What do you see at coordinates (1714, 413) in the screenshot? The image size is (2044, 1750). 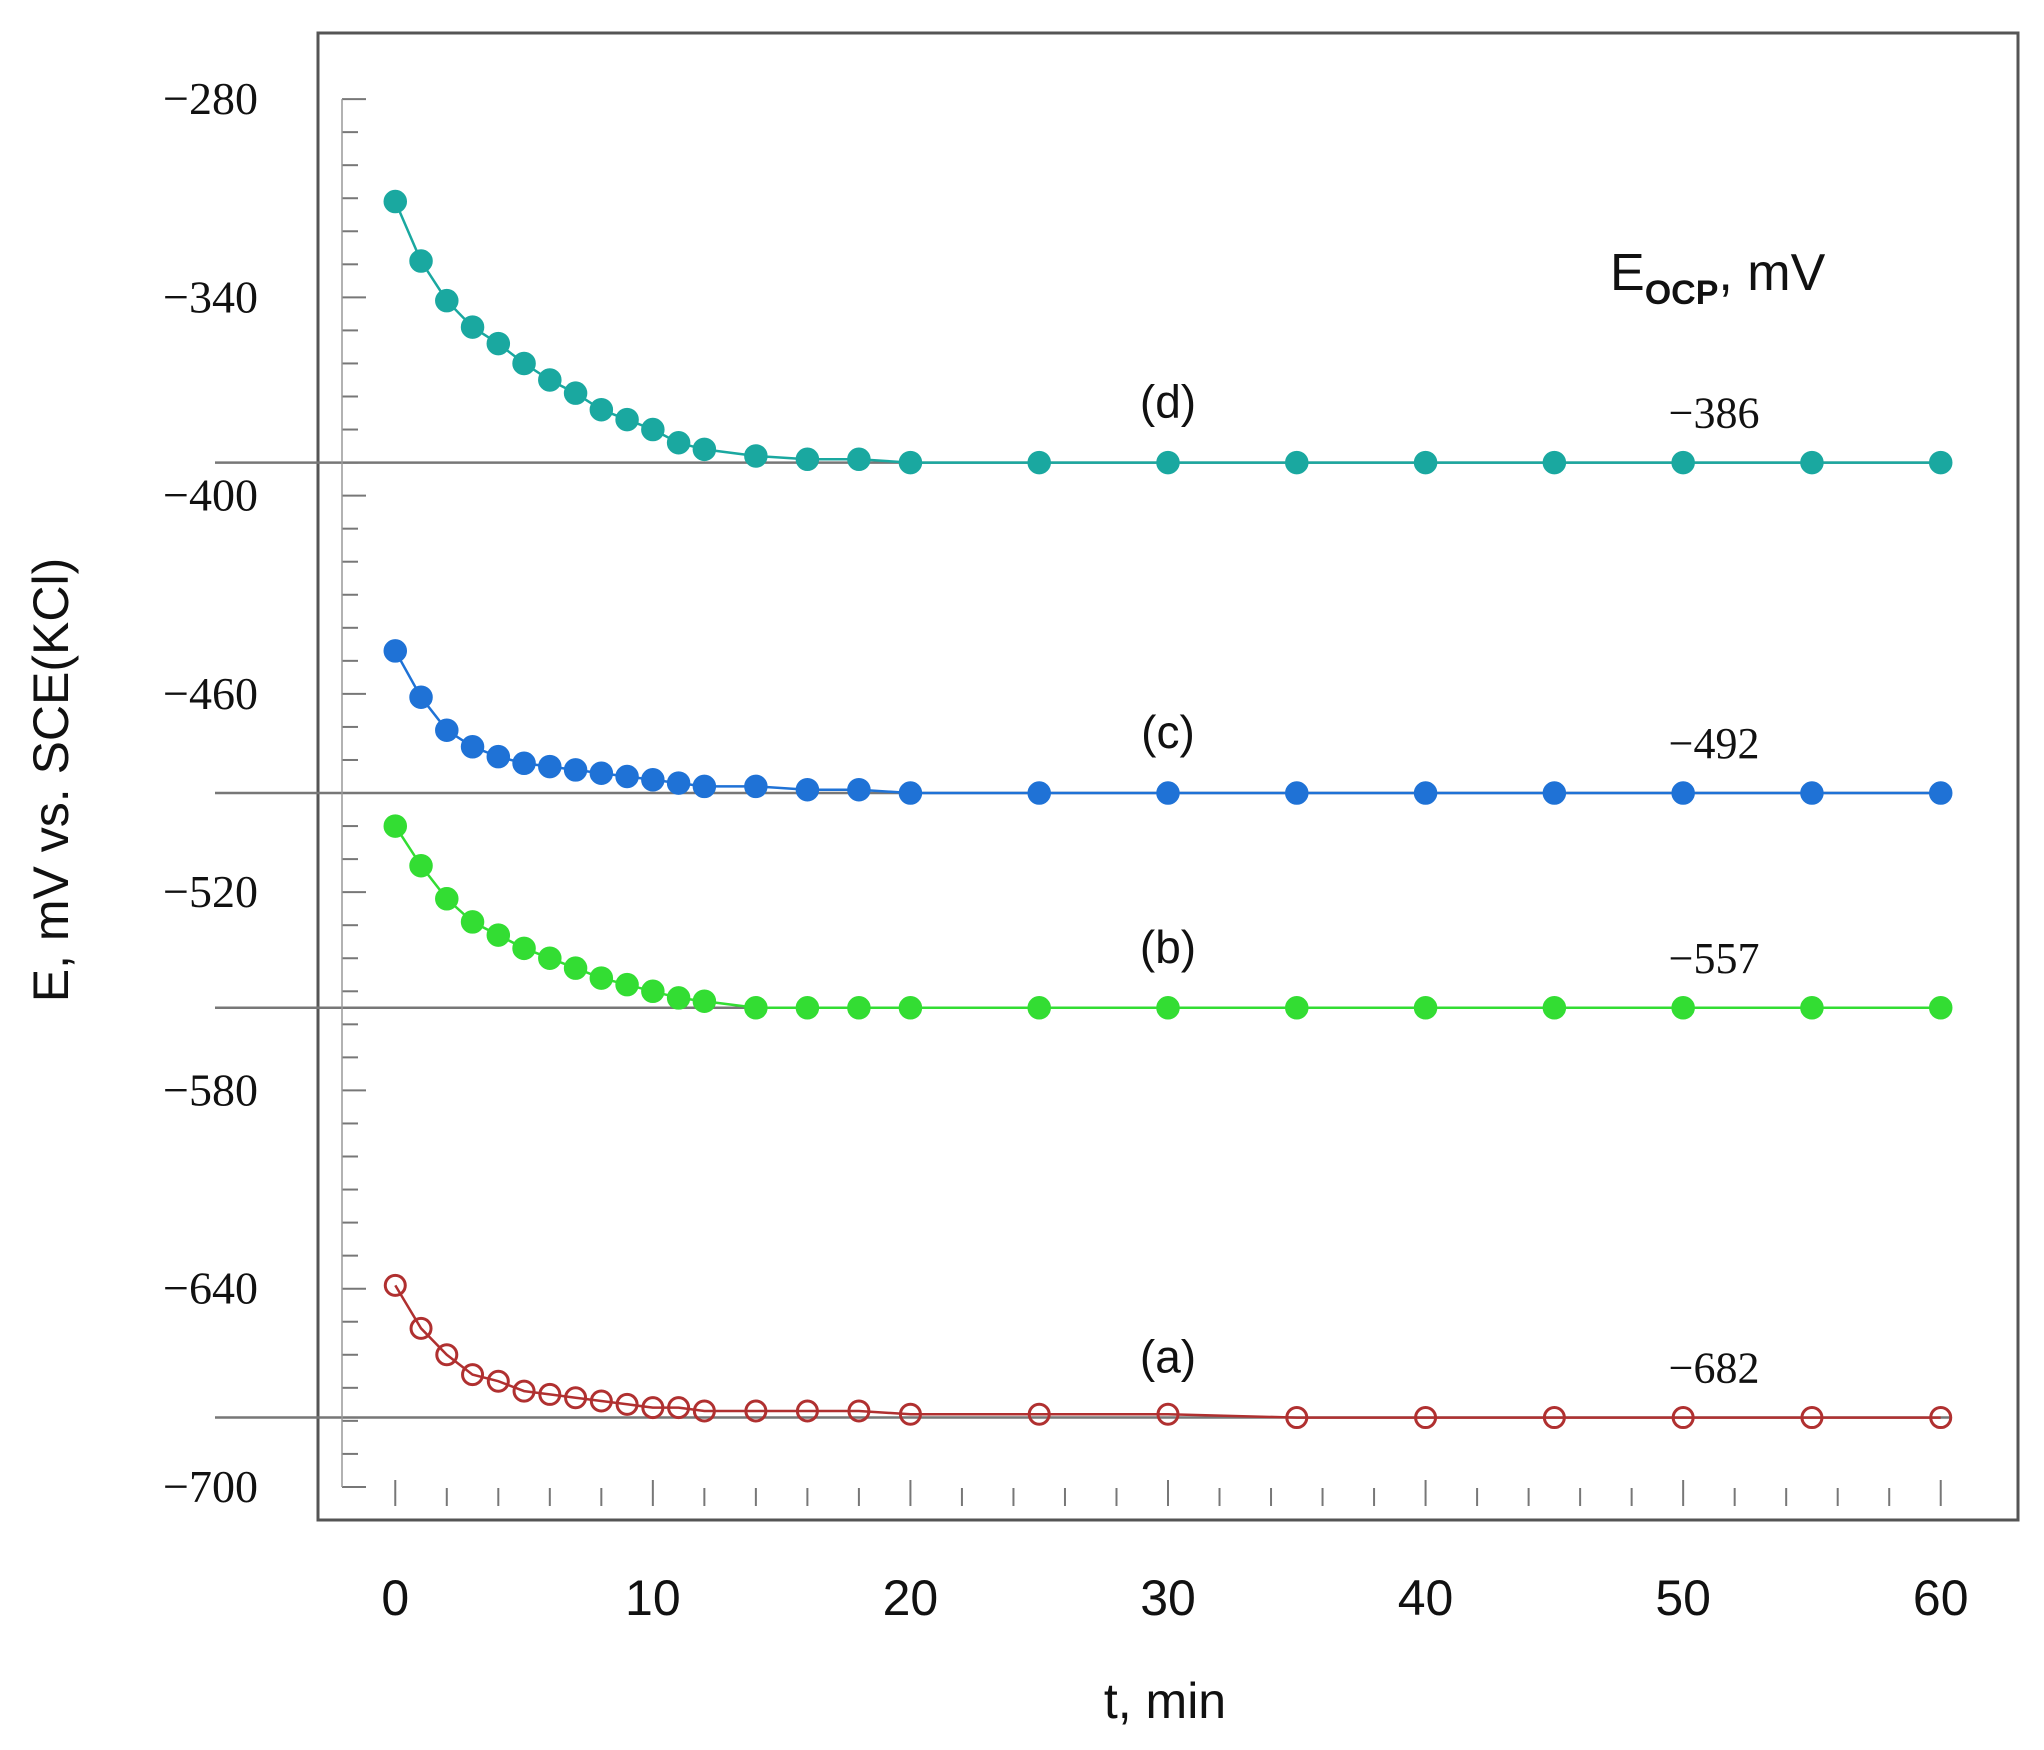 I see `eocp-value-d: −386` at bounding box center [1714, 413].